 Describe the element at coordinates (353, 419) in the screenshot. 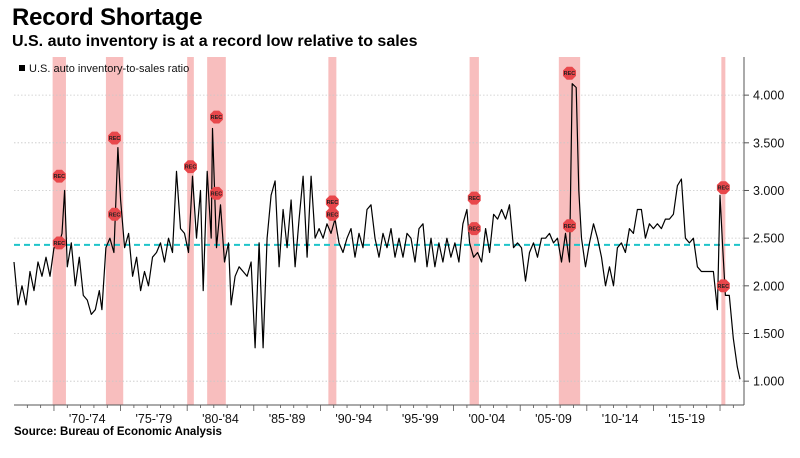

I see `x-tick-label-4: '90-'94` at that location.